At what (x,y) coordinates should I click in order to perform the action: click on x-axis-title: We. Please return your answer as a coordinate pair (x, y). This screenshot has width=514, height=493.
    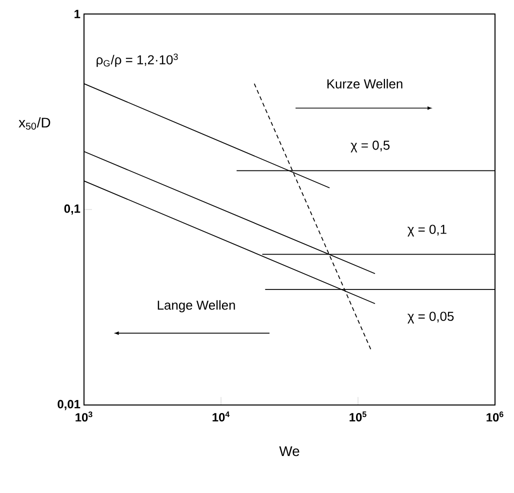
    Looking at the image, I should click on (289, 451).